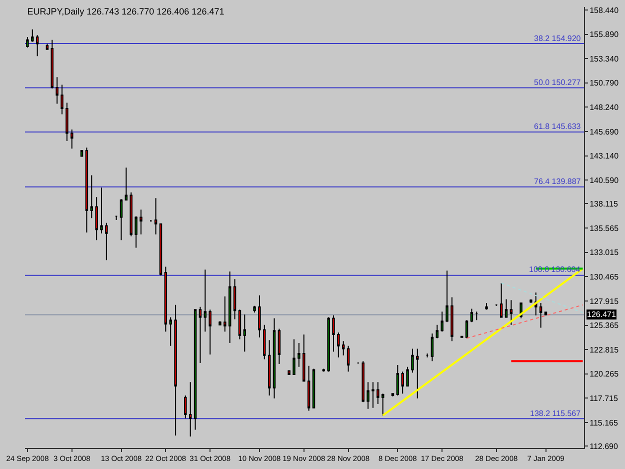 The image size is (625, 469). What do you see at coordinates (558, 126) in the screenshot?
I see `ref-line-label: 61.8 145.633` at bounding box center [558, 126].